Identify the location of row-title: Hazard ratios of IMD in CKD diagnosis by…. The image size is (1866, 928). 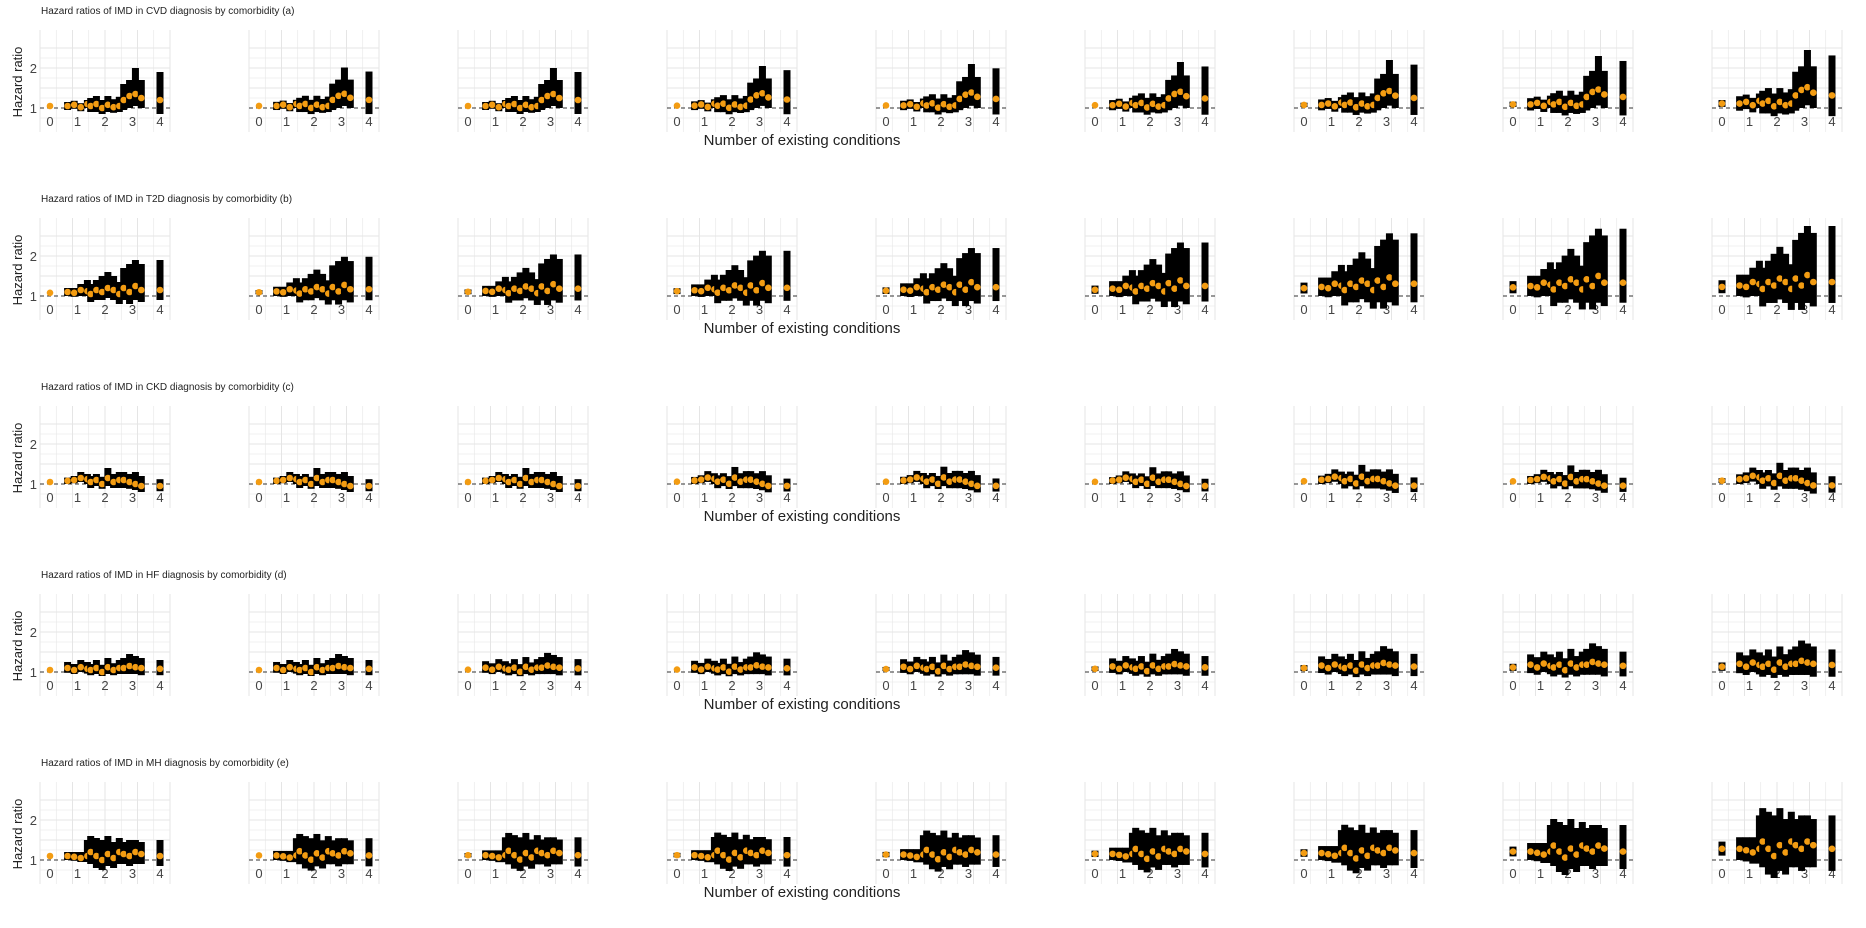
(167, 387).